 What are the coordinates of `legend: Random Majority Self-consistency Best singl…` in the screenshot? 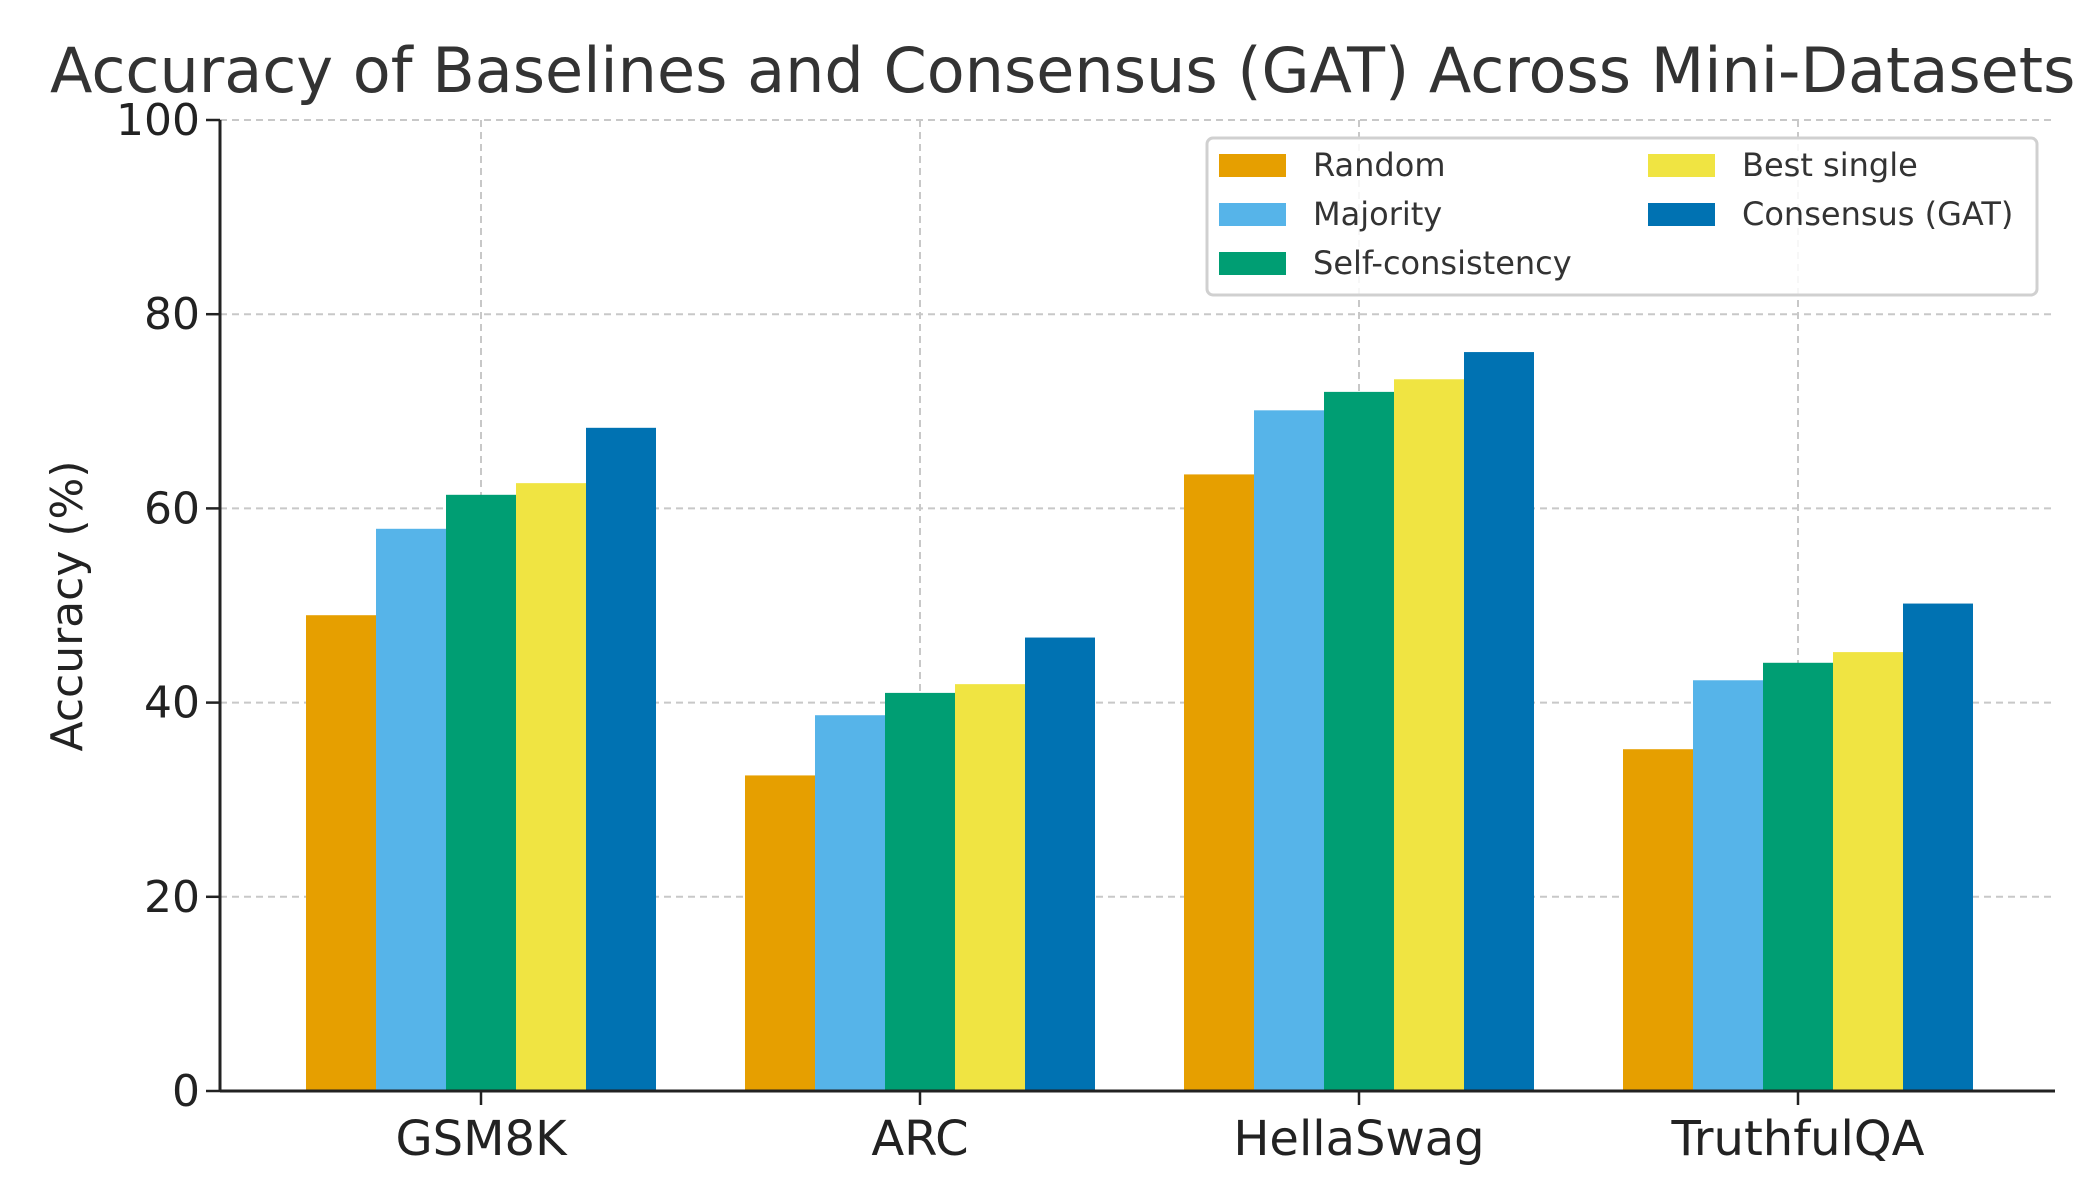 It's located at (1622, 216).